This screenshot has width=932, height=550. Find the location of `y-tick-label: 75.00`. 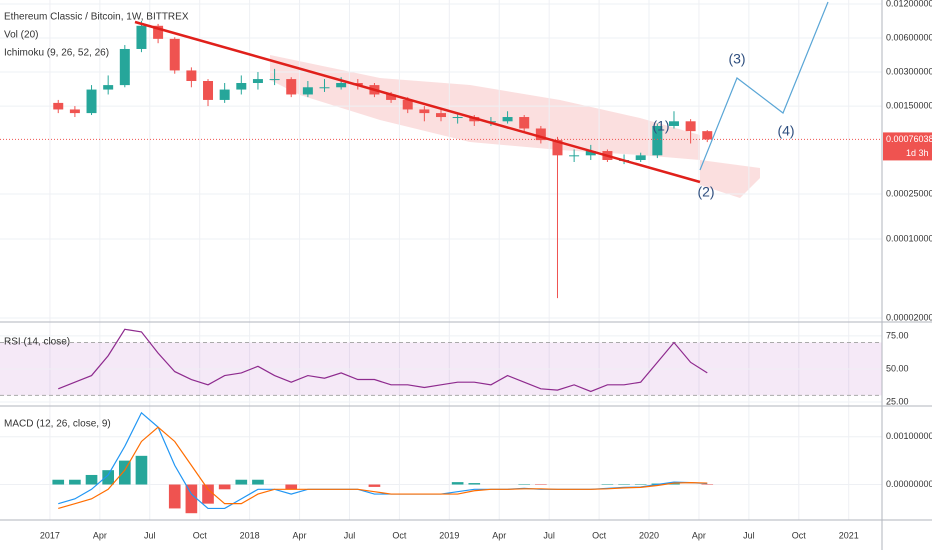

y-tick-label: 75.00 is located at coordinates (897, 335).